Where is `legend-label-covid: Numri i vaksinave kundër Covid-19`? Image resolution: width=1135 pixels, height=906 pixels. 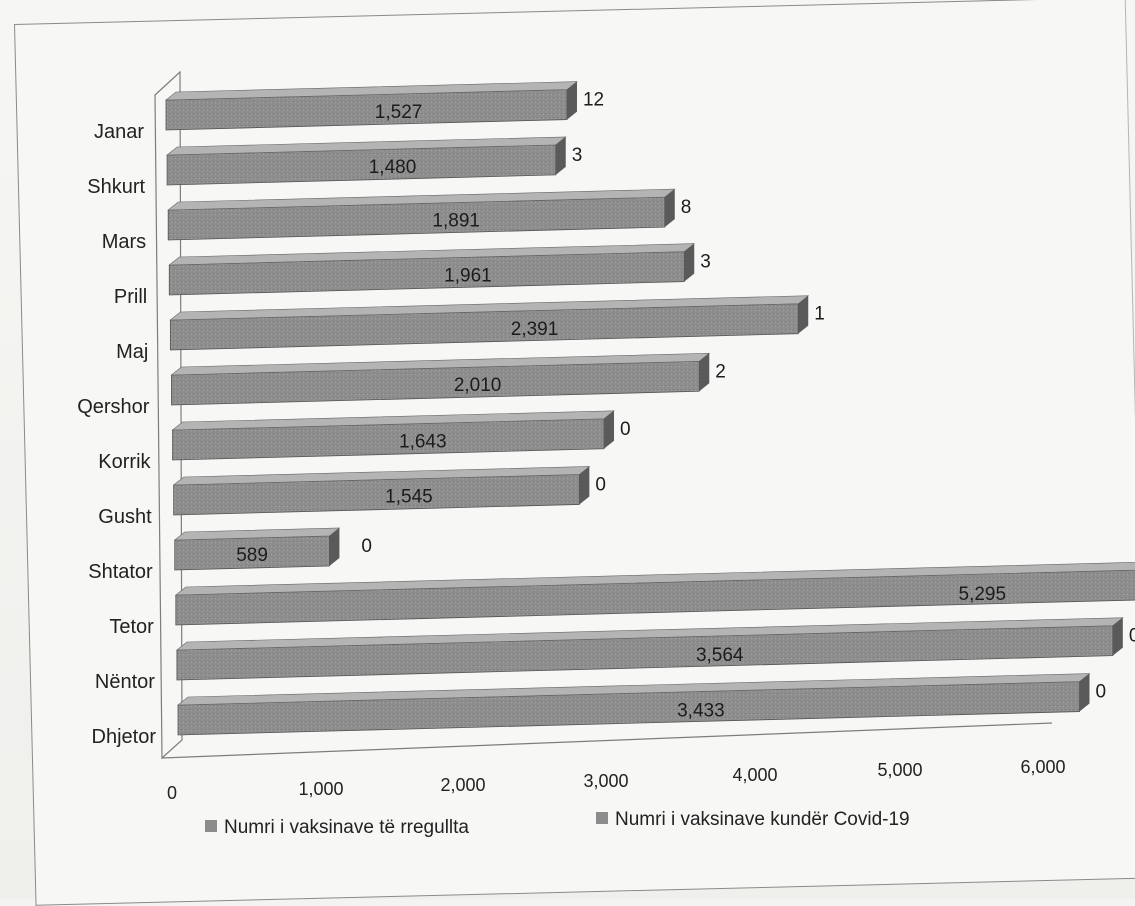
legend-label-covid: Numri i vaksinave kundër Covid-19 is located at coordinates (762, 819).